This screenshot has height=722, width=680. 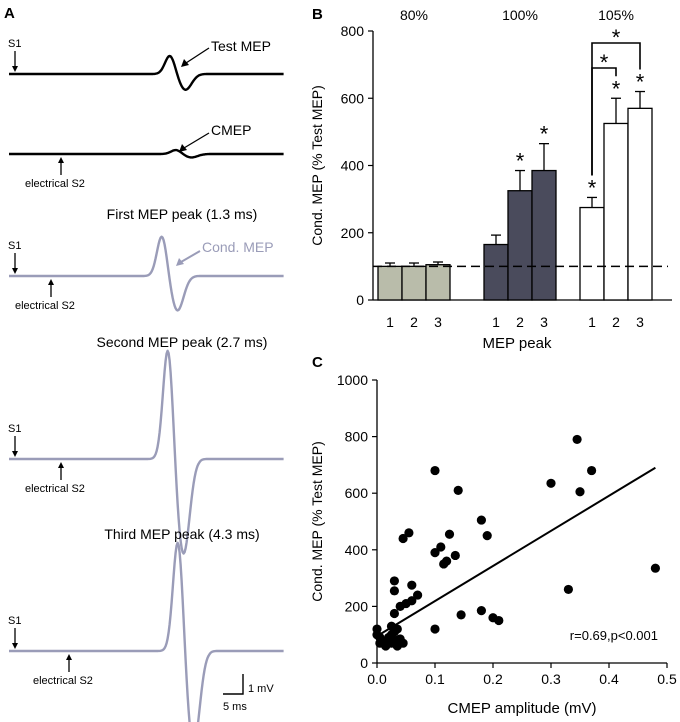 What do you see at coordinates (360, 300) in the screenshot?
I see `b-ytick-label-0: 0` at bounding box center [360, 300].